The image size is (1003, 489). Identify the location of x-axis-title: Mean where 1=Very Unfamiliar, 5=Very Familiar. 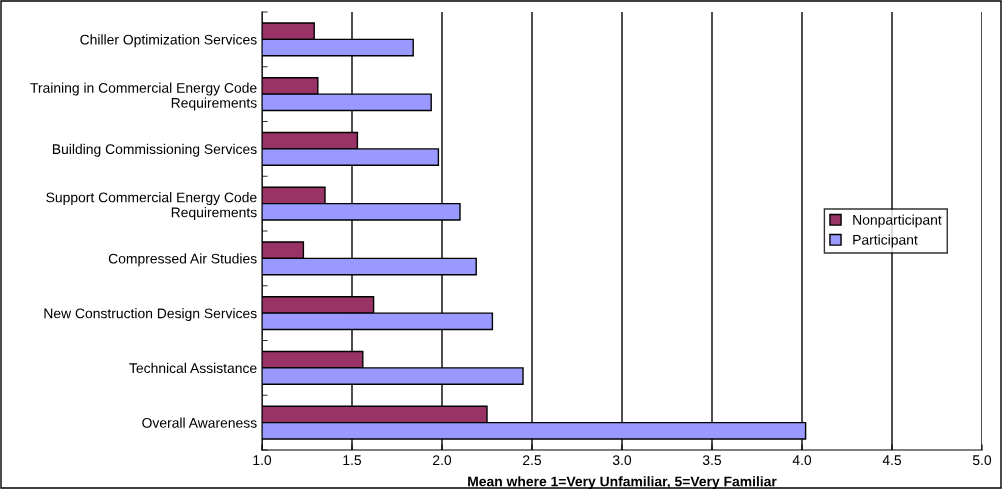
(622, 482).